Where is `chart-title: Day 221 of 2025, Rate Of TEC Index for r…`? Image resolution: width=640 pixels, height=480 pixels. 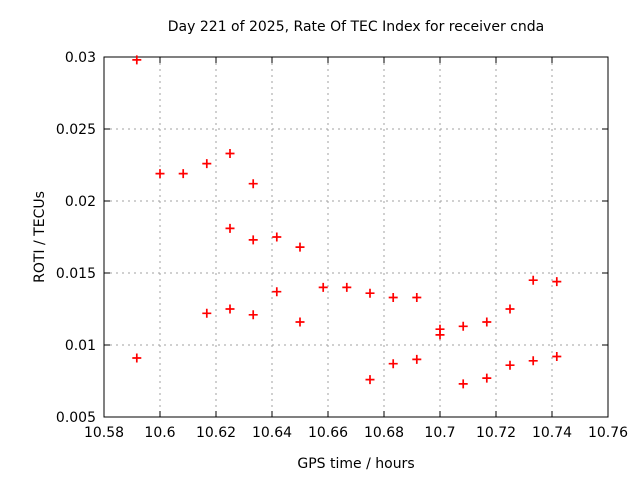
chart-title: Day 221 of 2025, Rate Of TEC Index for r… is located at coordinates (356, 27).